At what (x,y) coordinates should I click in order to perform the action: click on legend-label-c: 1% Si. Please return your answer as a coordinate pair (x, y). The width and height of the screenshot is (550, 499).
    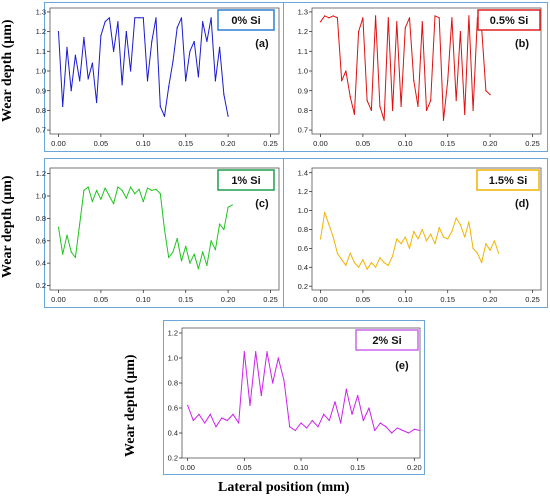
    Looking at the image, I should click on (245, 181).